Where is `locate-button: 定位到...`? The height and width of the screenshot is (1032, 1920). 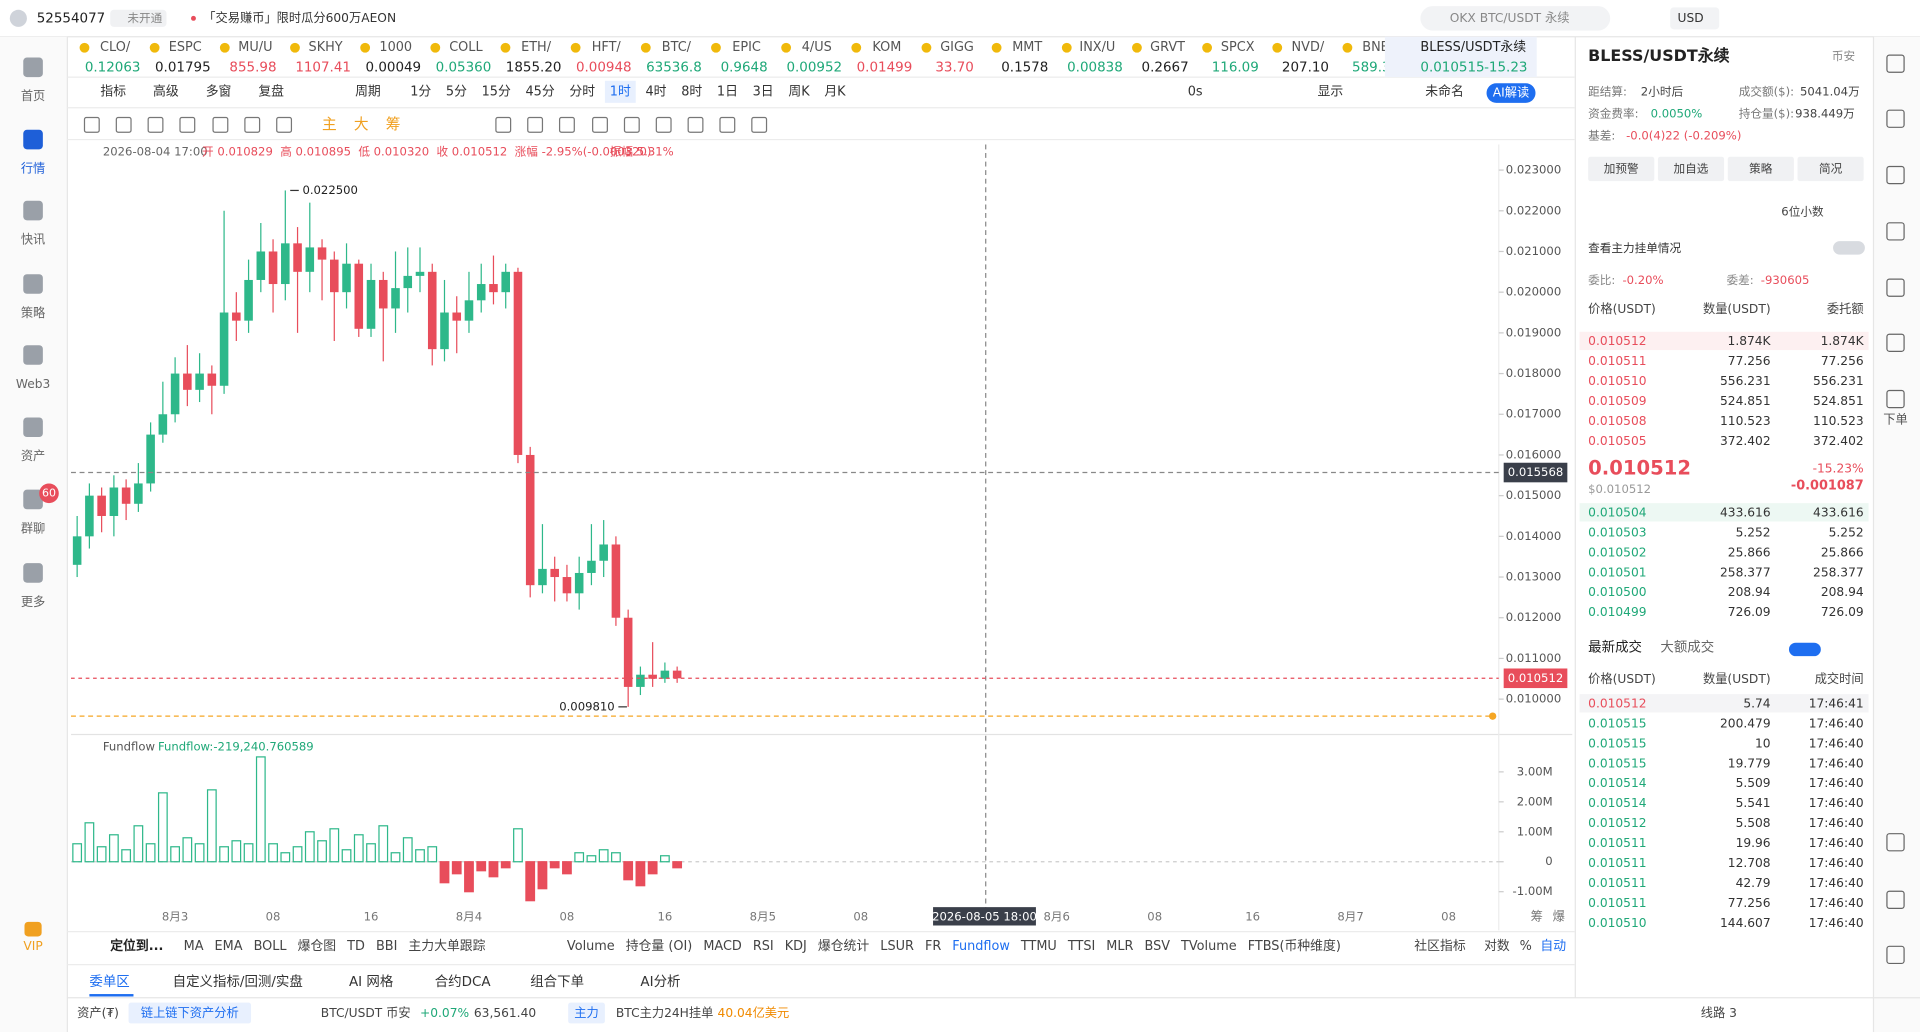
locate-button: 定位到... is located at coordinates (136, 946).